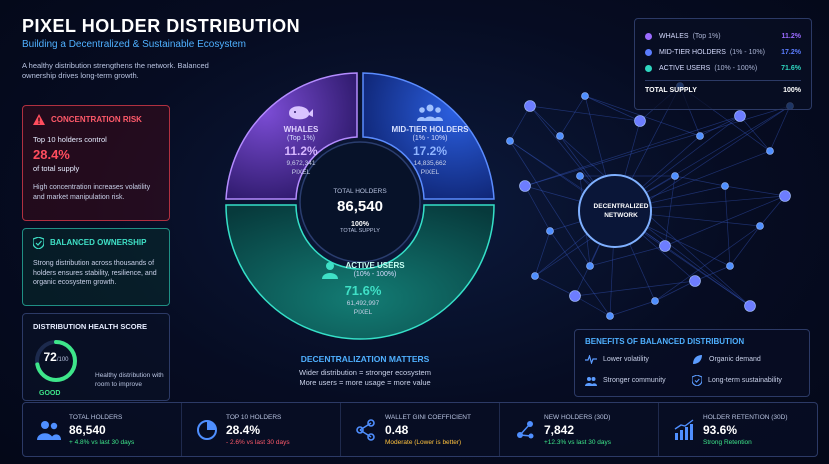 Image resolution: width=829 pixels, height=464 pixels. Describe the element at coordinates (301, 151) in the screenshot. I see `whales-percent: 11.2%` at that location.